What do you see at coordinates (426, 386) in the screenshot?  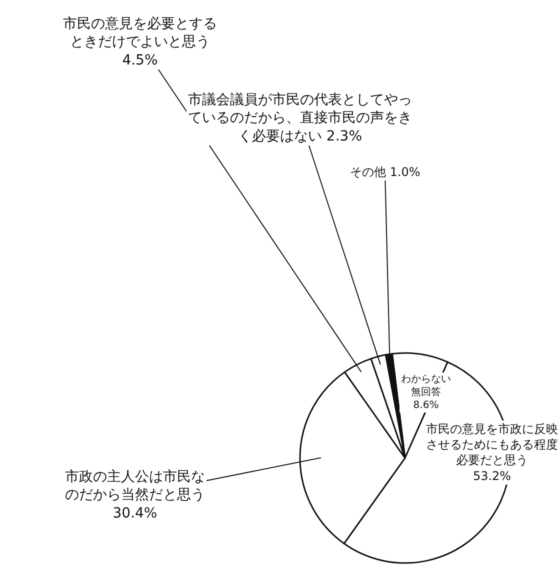 I see `slice-label: わからない無回答` at bounding box center [426, 386].